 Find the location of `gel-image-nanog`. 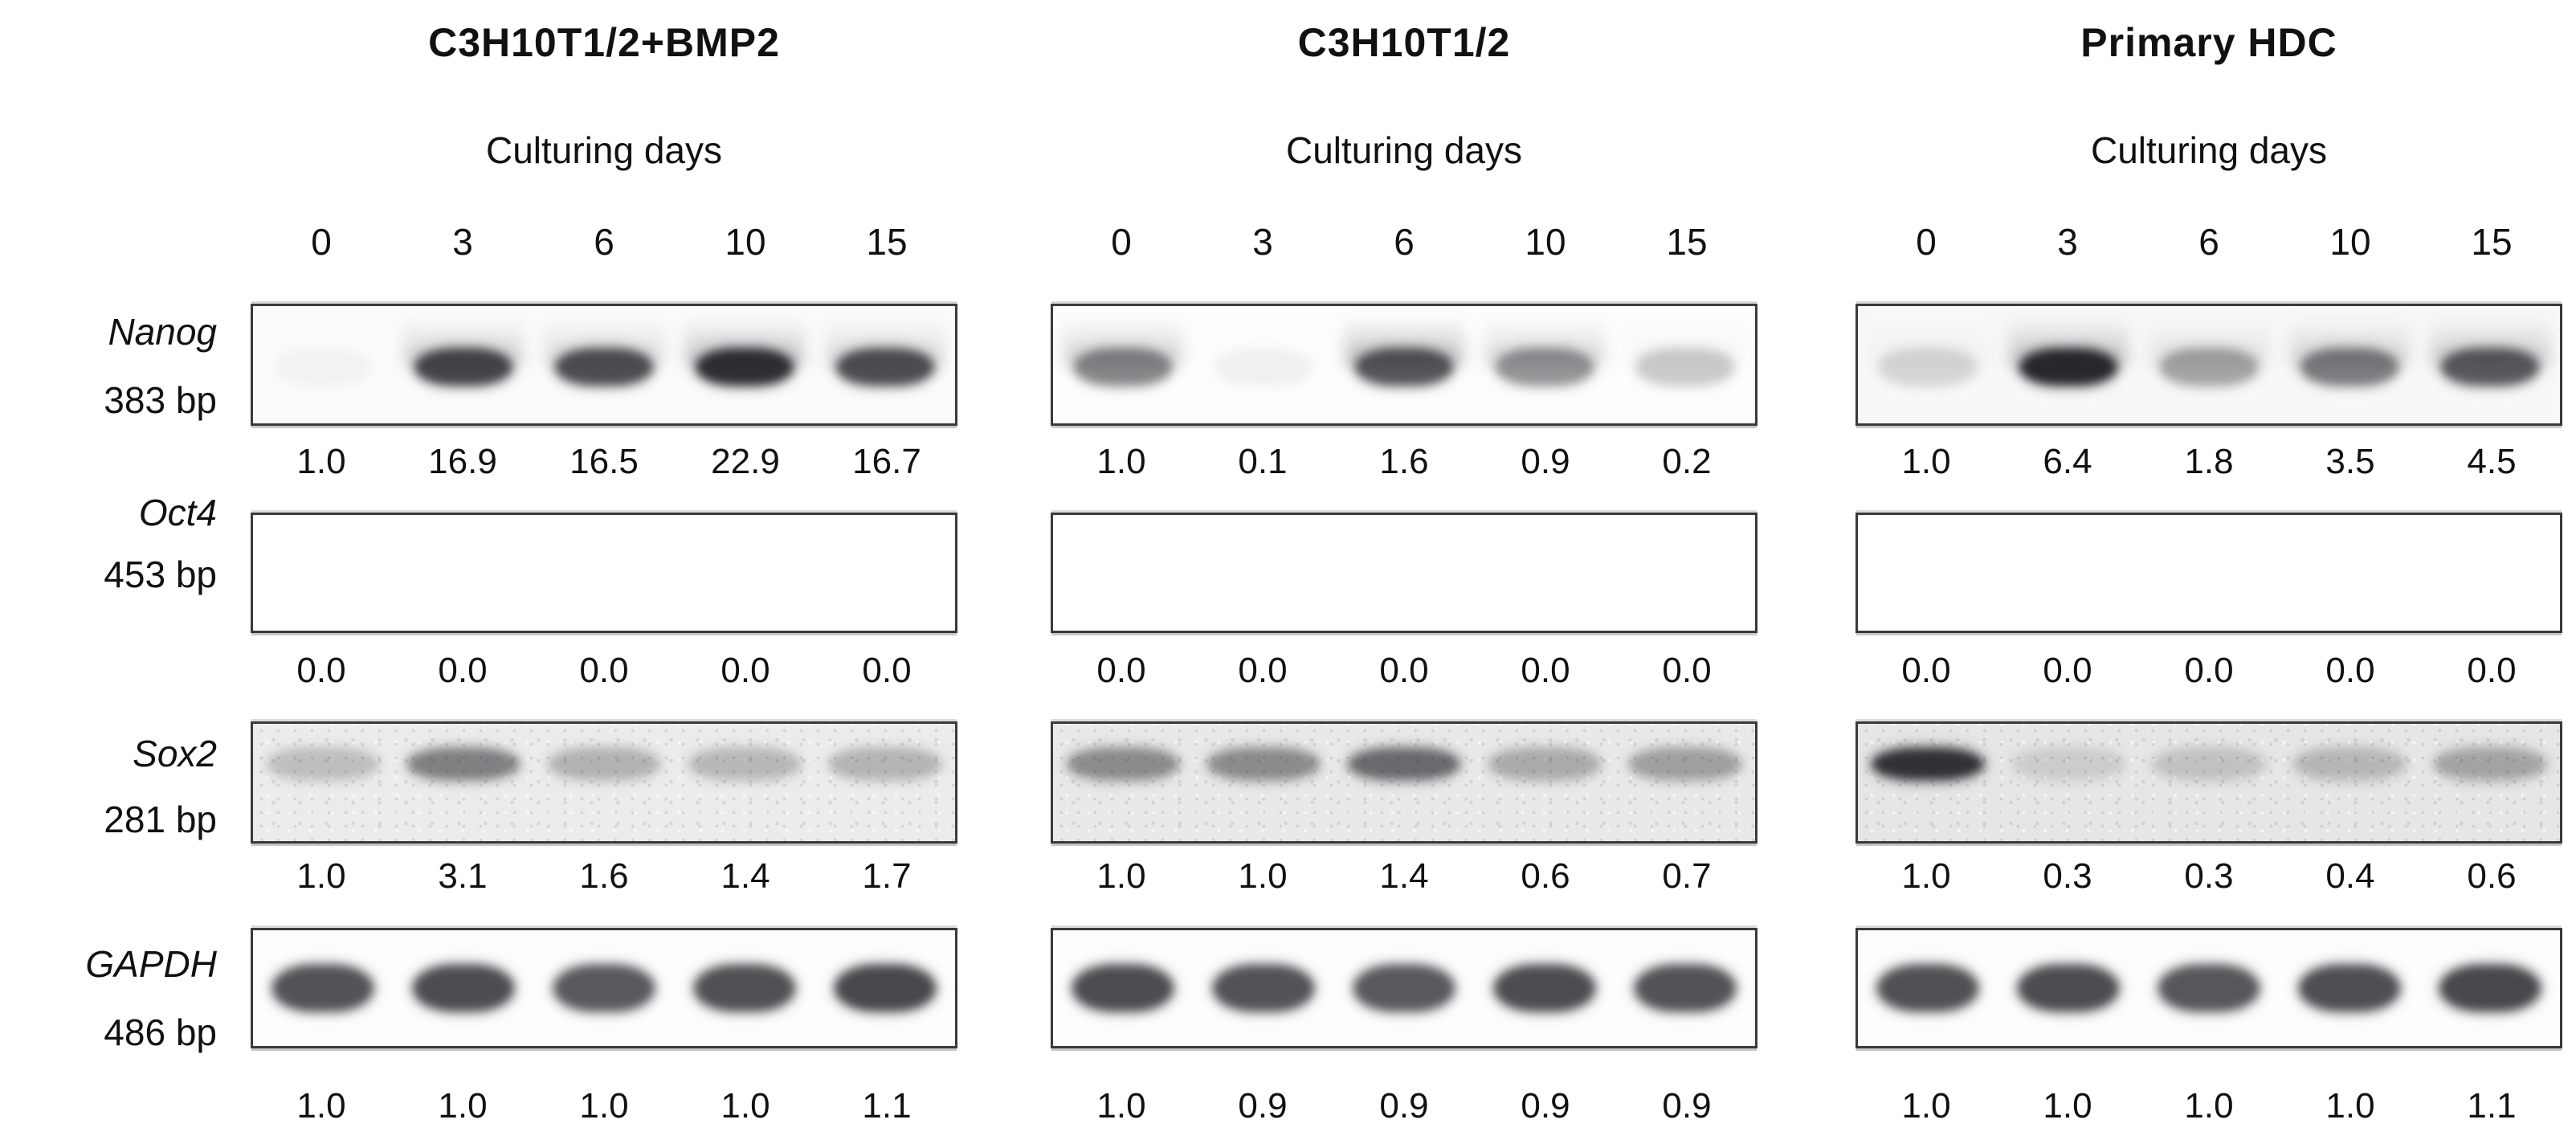

gel-image-nanog is located at coordinates (604, 365).